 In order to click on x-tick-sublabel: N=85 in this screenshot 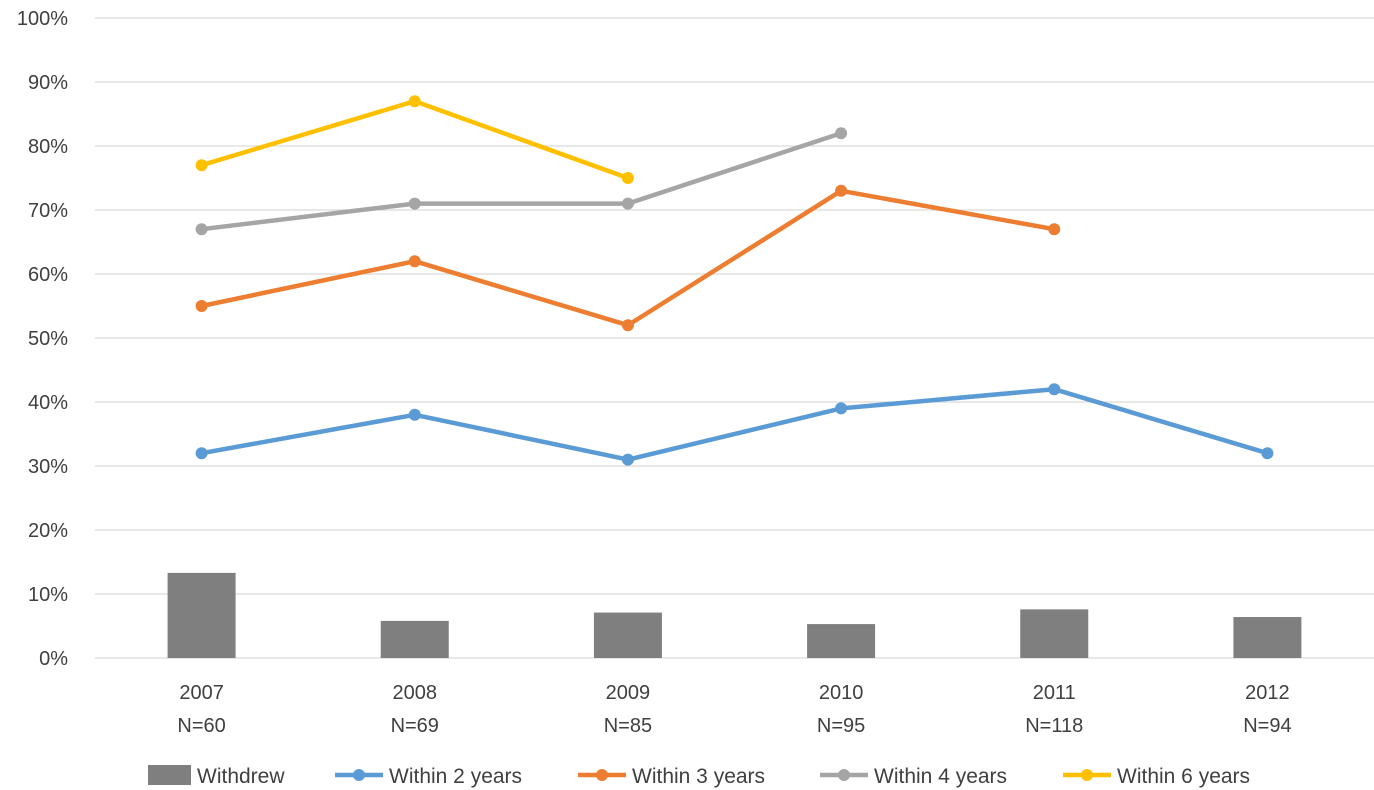, I will do `click(628, 726)`.